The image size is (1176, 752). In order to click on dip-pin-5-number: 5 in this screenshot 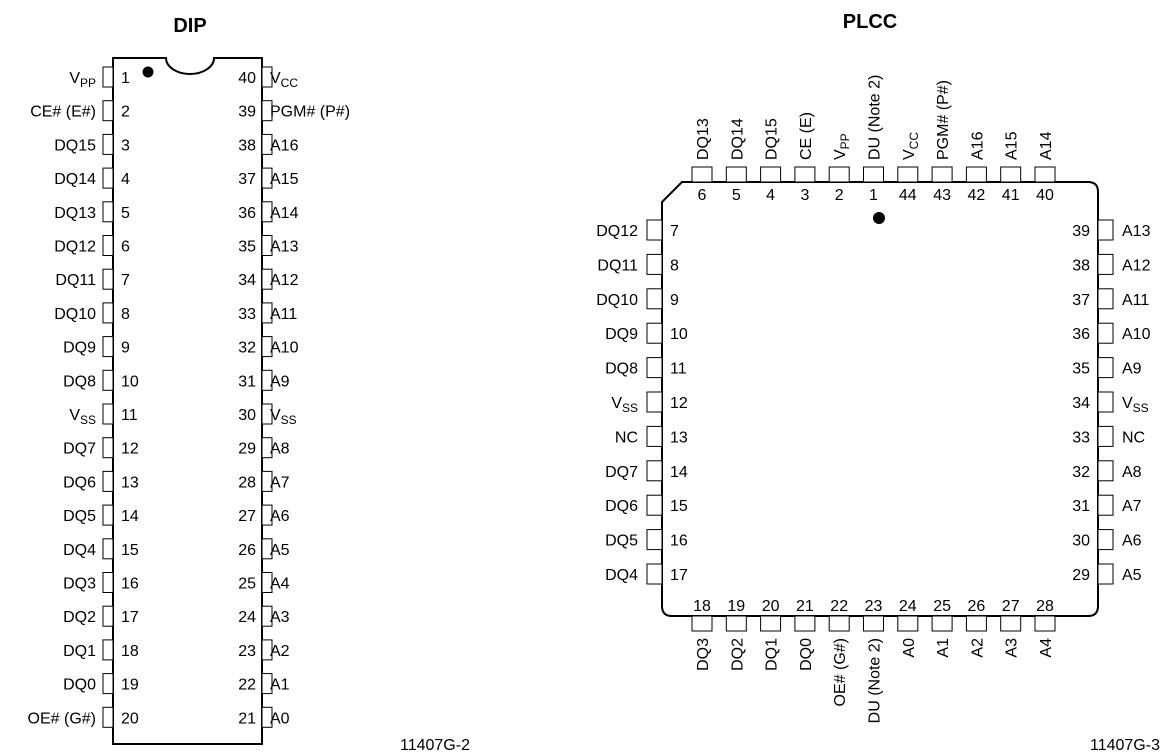, I will do `click(125, 213)`.